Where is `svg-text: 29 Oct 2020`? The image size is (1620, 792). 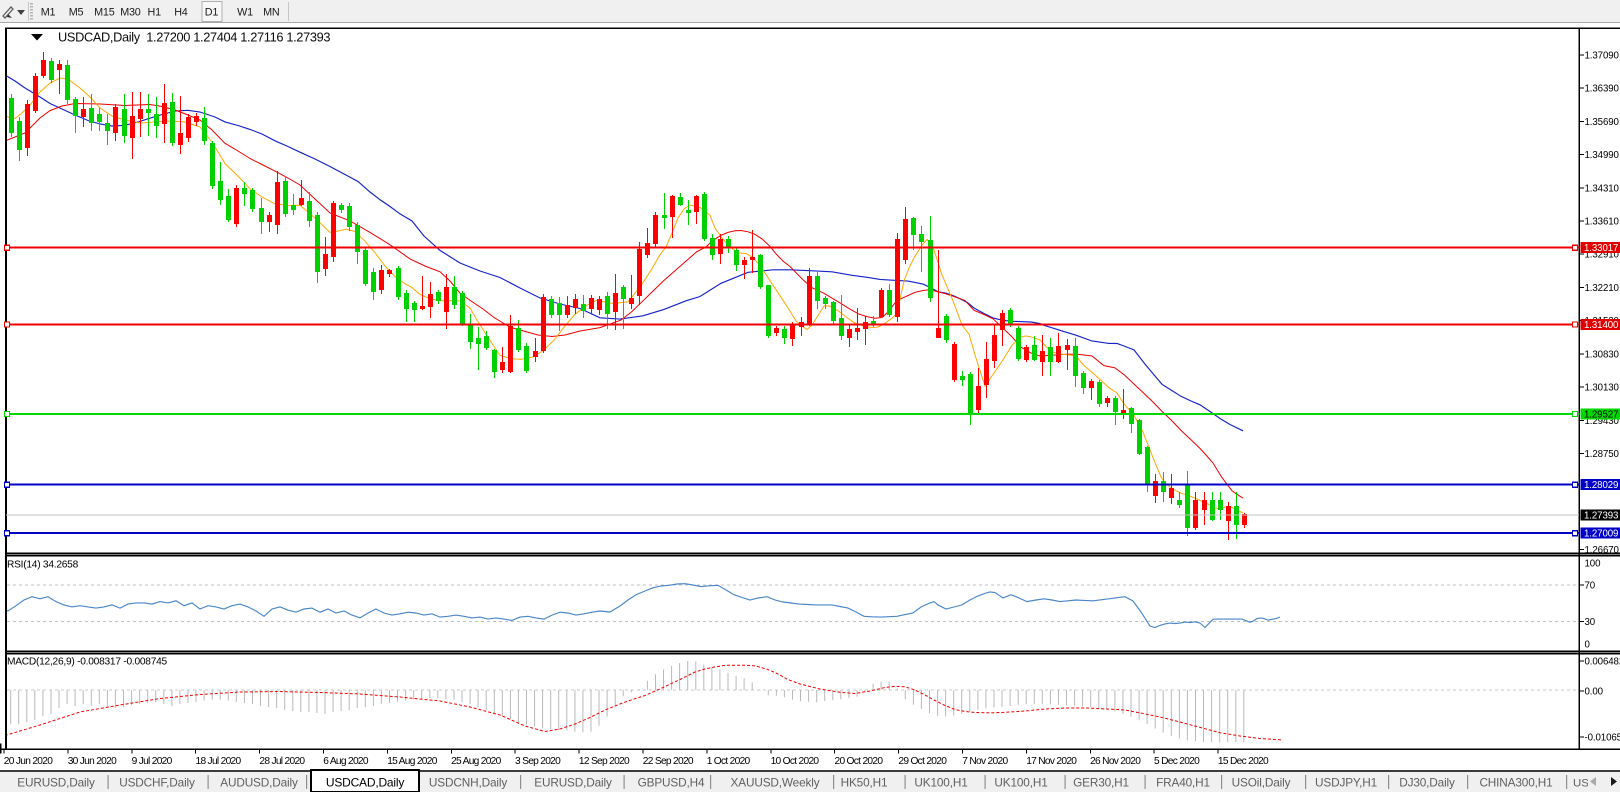
svg-text: 29 Oct 2020 is located at coordinates (922, 761).